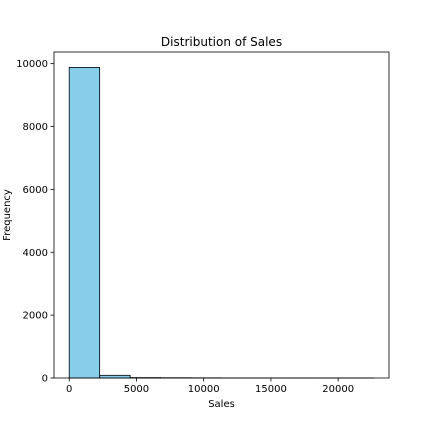 The image size is (432, 432). What do you see at coordinates (35, 190) in the screenshot?
I see `y-tick-label: 6000` at bounding box center [35, 190].